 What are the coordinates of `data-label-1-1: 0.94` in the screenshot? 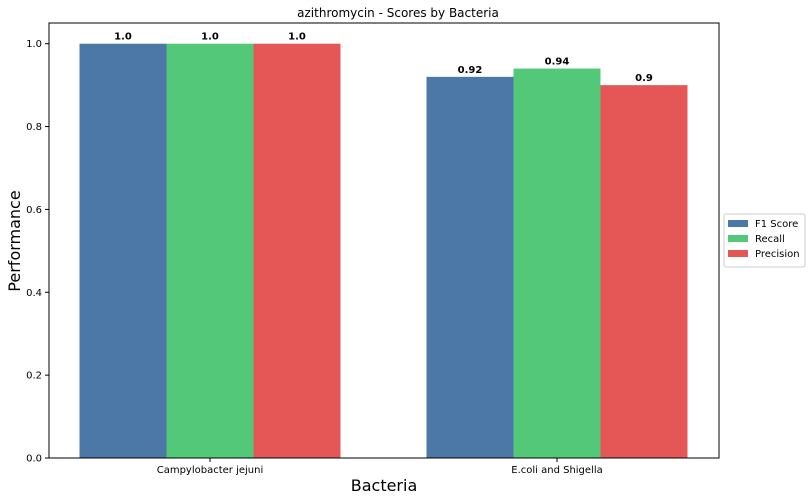 It's located at (557, 62).